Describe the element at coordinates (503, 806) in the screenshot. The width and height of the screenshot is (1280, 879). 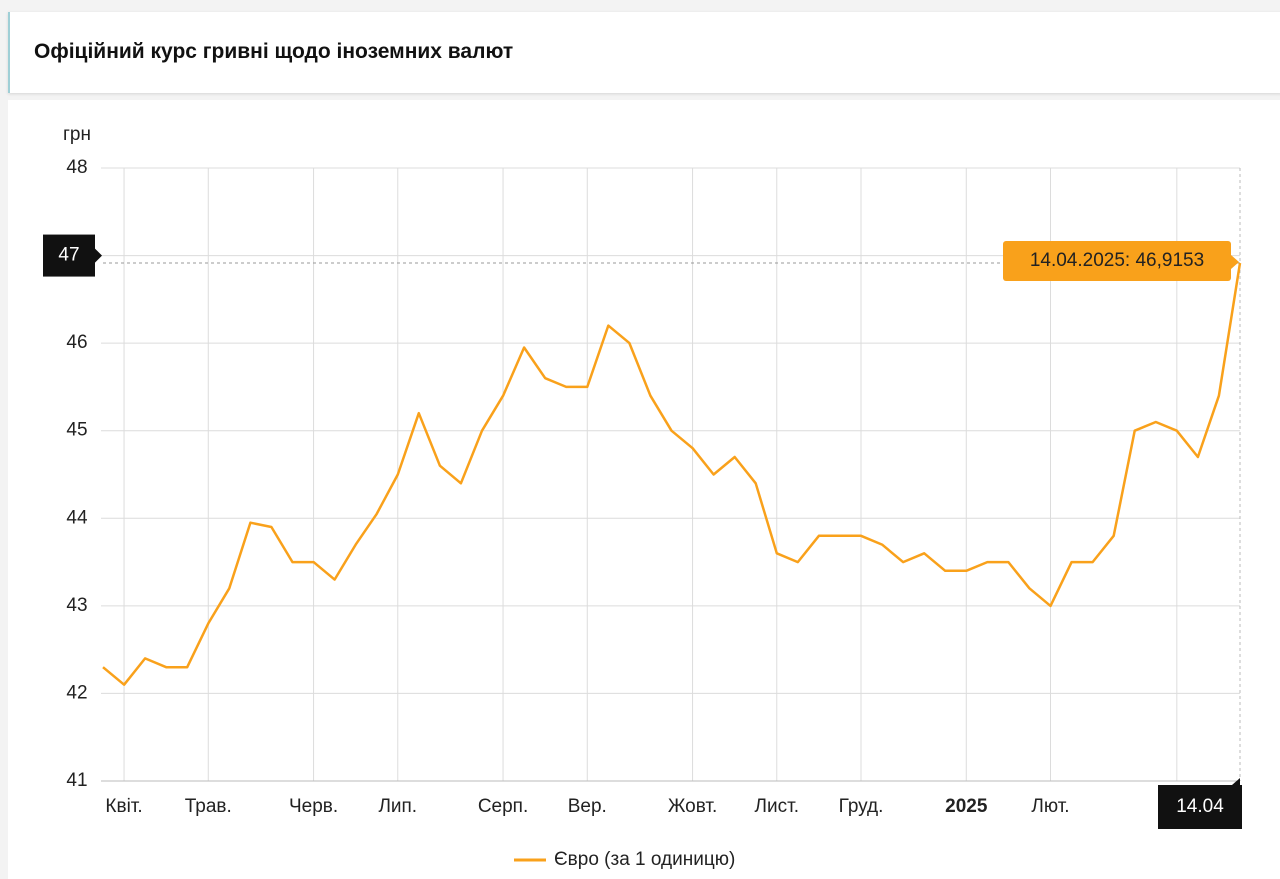
I see `x-tick-label: Серп.` at that location.